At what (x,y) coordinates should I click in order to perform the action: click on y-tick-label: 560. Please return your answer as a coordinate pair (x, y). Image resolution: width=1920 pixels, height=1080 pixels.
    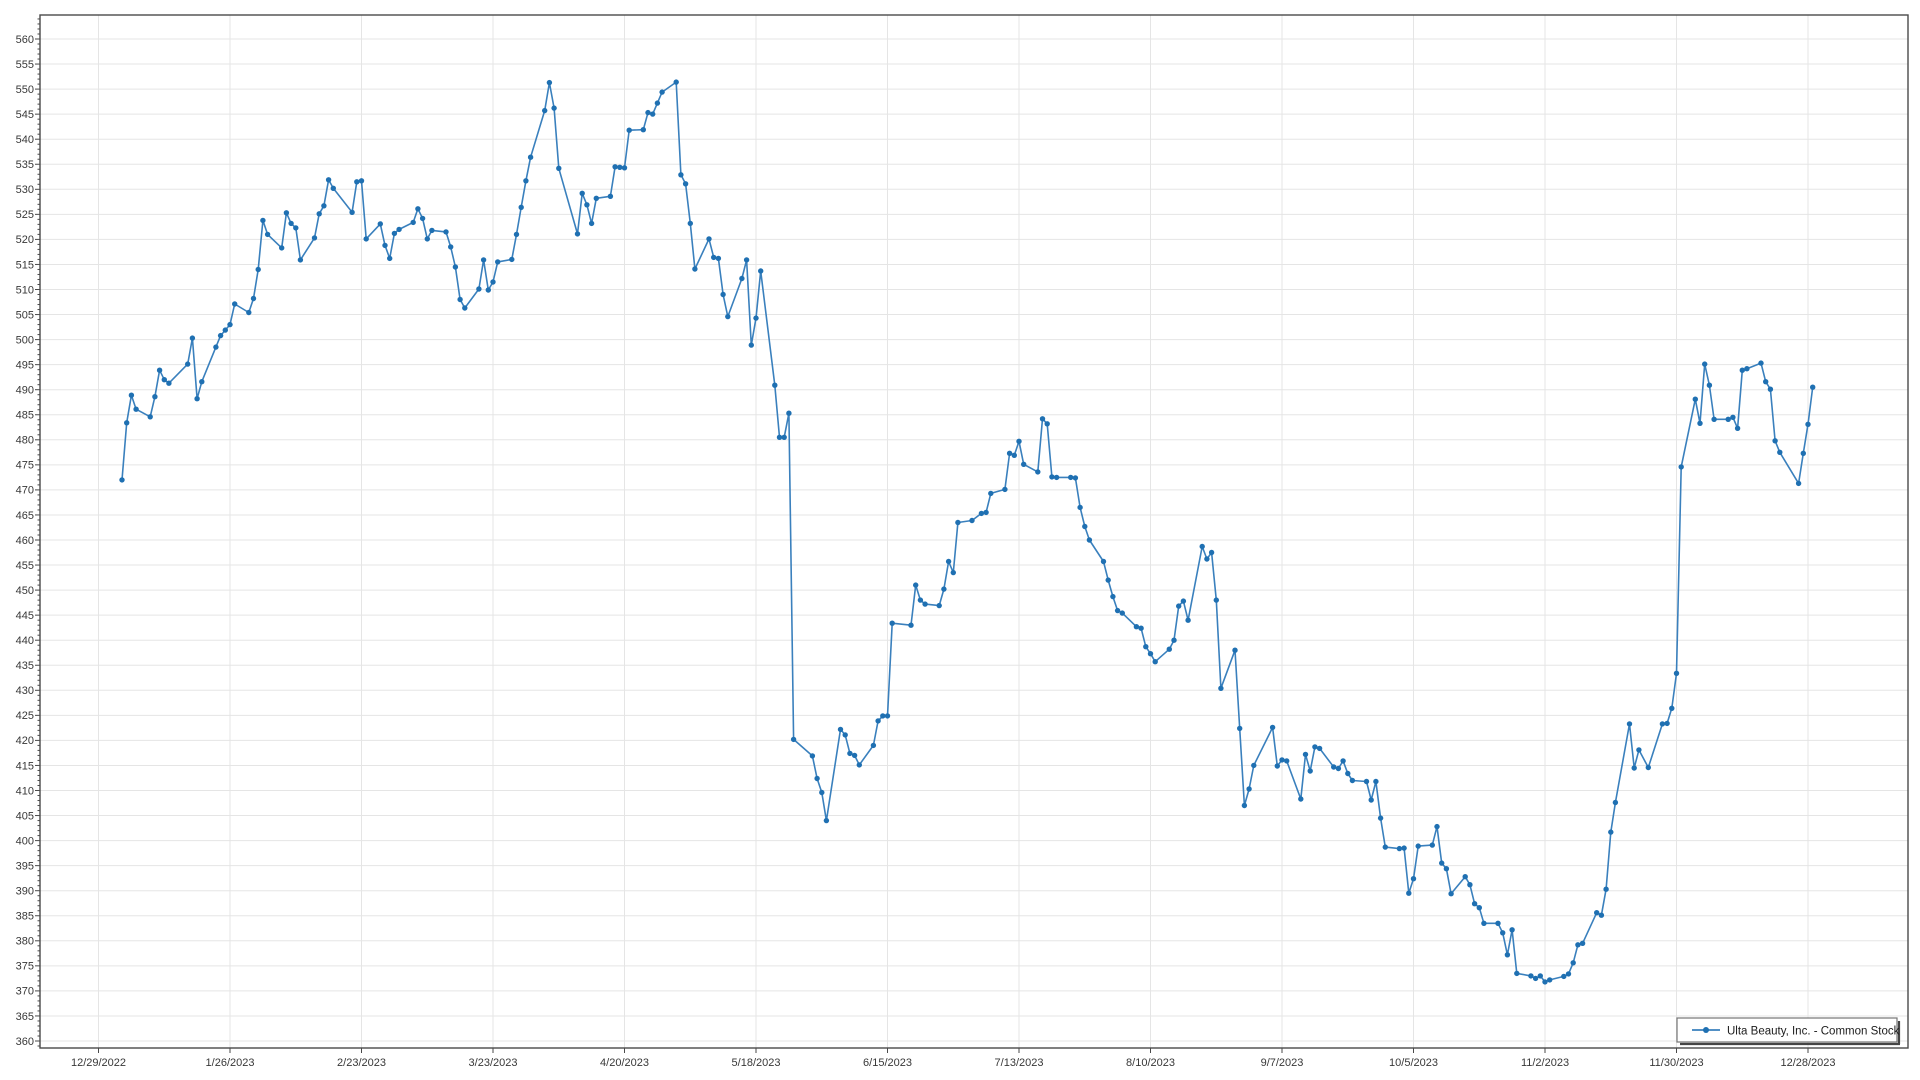
    Looking at the image, I should click on (25, 40).